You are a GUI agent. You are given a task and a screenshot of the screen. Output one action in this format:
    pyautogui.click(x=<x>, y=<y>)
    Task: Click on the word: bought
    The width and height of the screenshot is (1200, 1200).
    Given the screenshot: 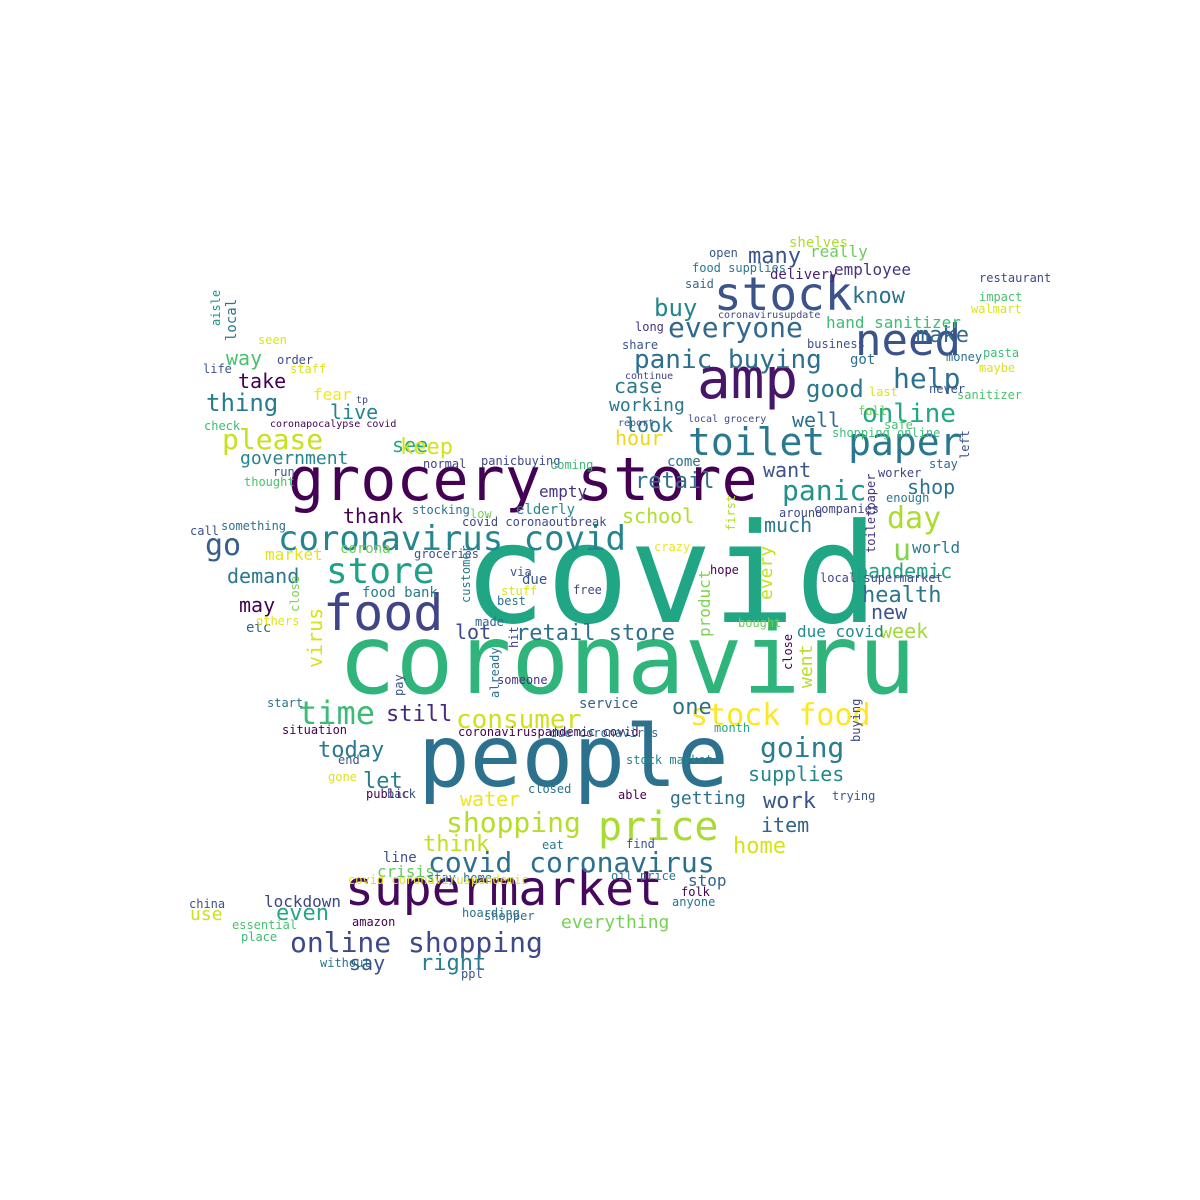 What is the action you would take?
    pyautogui.click(x=759, y=623)
    